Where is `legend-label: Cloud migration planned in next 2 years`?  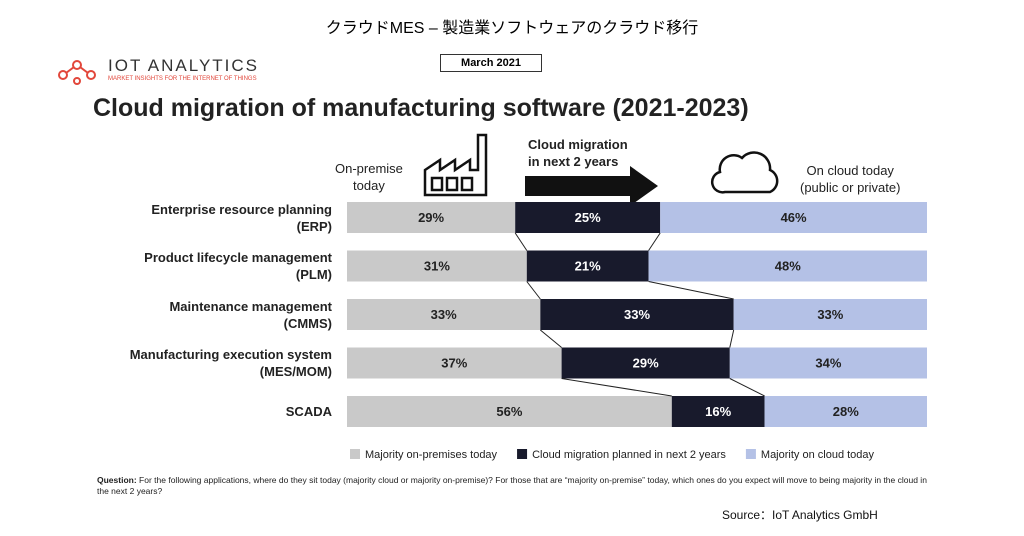 legend-label: Cloud migration planned in next 2 years is located at coordinates (629, 455).